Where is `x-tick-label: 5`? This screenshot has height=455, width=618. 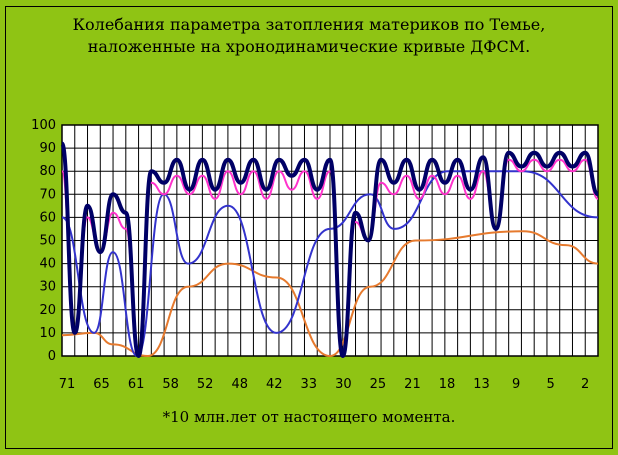
x-tick-label: 5 is located at coordinates (550, 384).